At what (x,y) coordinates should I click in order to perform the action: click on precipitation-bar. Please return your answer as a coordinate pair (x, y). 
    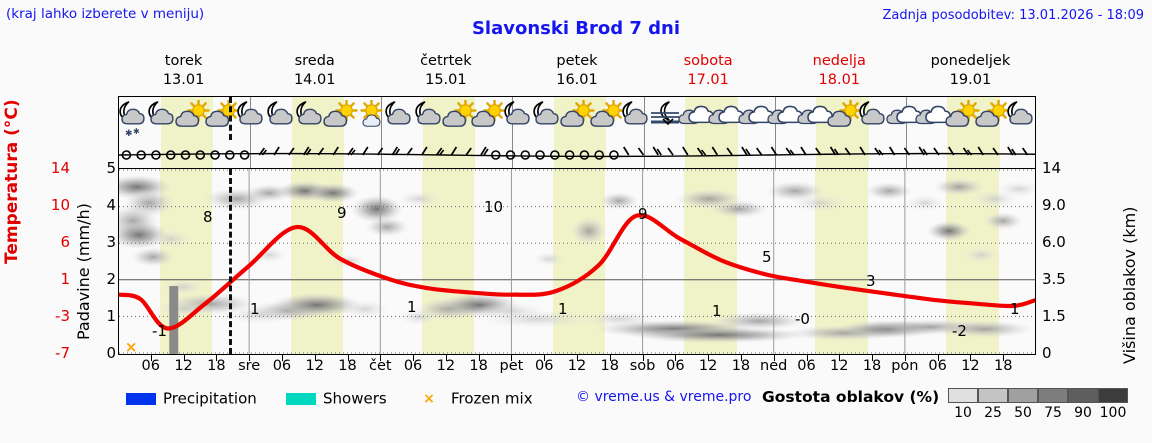
    Looking at the image, I should click on (174, 320).